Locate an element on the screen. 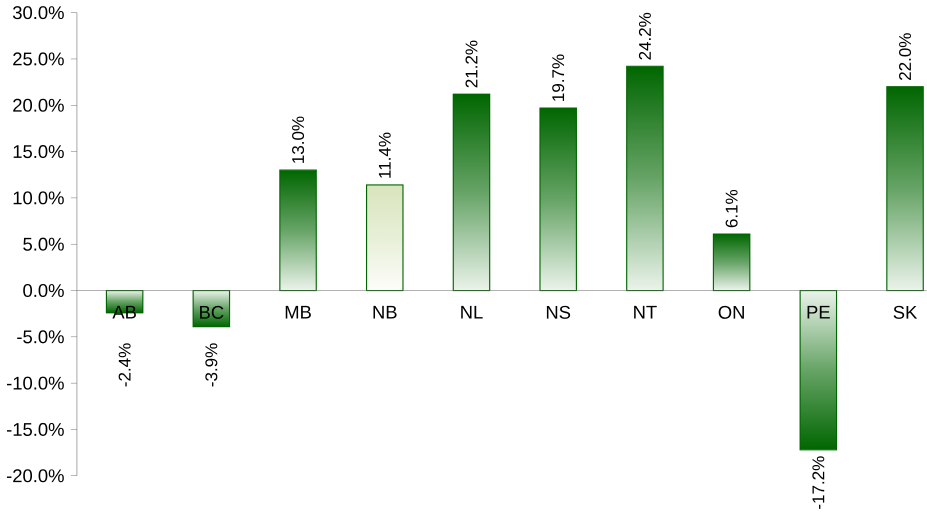 Image resolution: width=927 pixels, height=515 pixels. x-tick-label: SK is located at coordinates (906, 312).